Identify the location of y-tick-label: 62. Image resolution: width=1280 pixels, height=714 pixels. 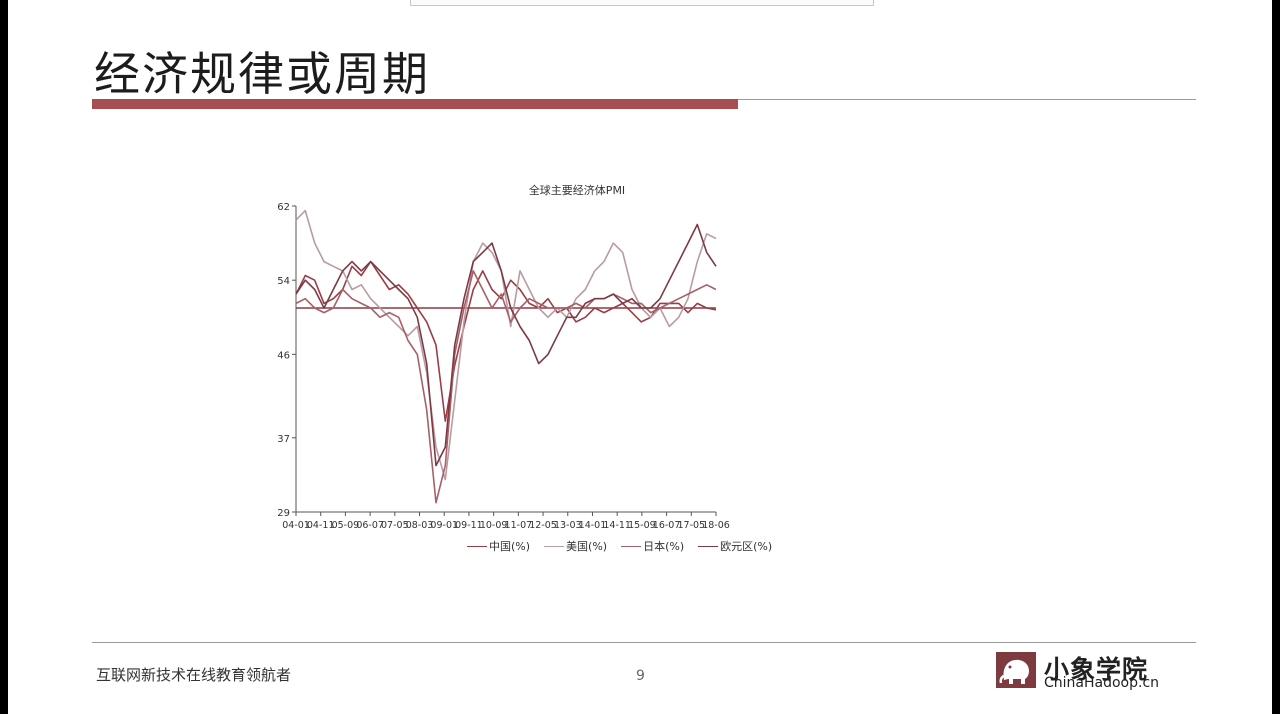
(283, 207).